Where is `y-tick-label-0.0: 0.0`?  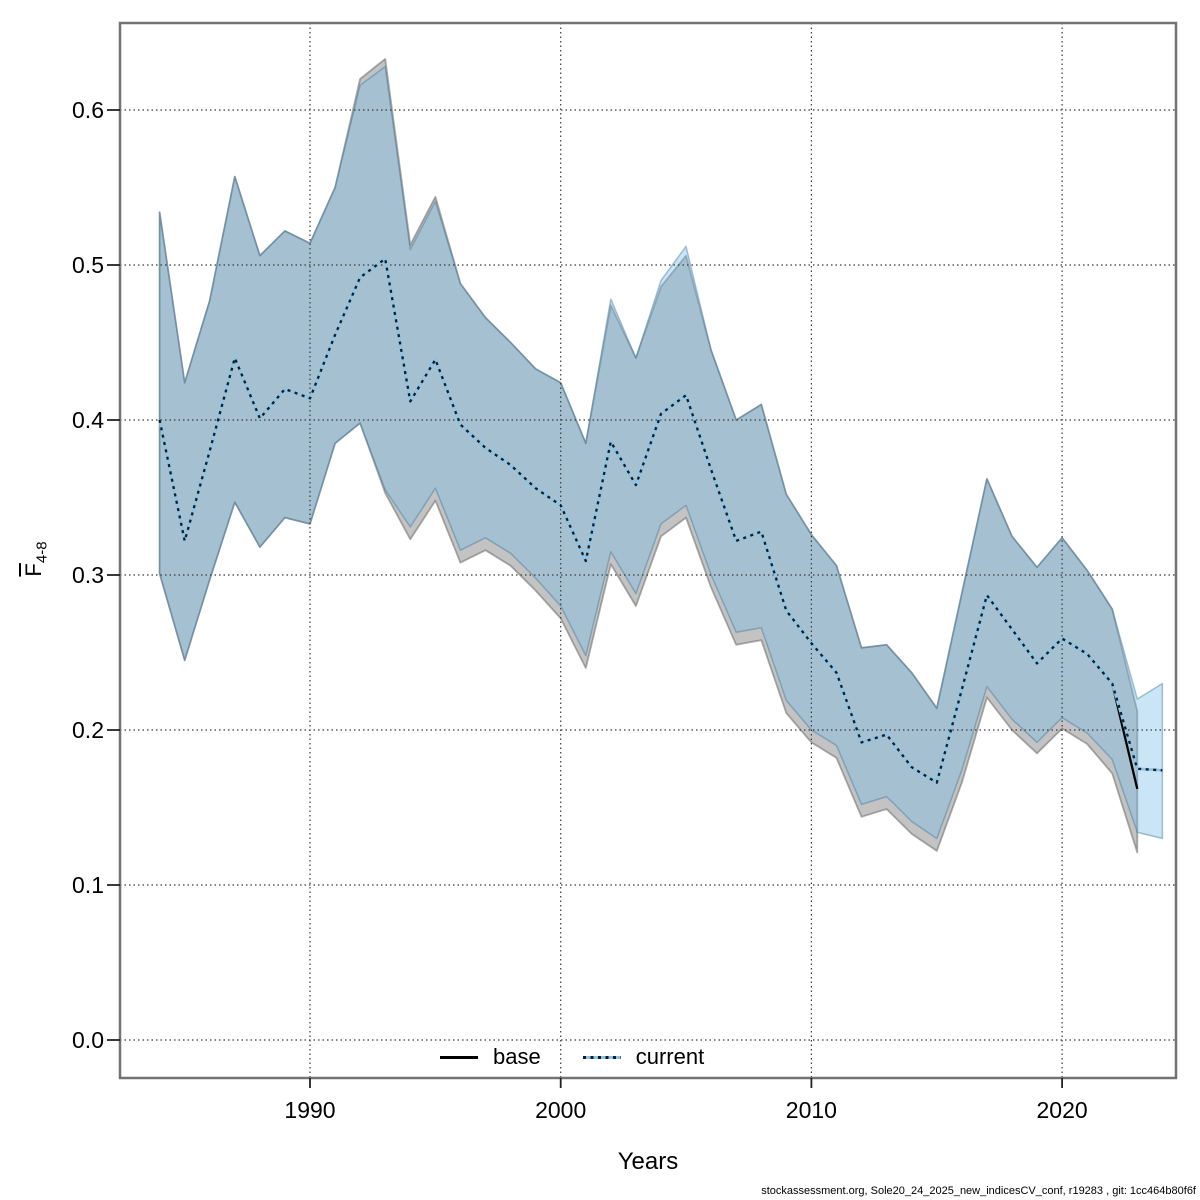
y-tick-label-0.0: 0.0 is located at coordinates (88, 1040).